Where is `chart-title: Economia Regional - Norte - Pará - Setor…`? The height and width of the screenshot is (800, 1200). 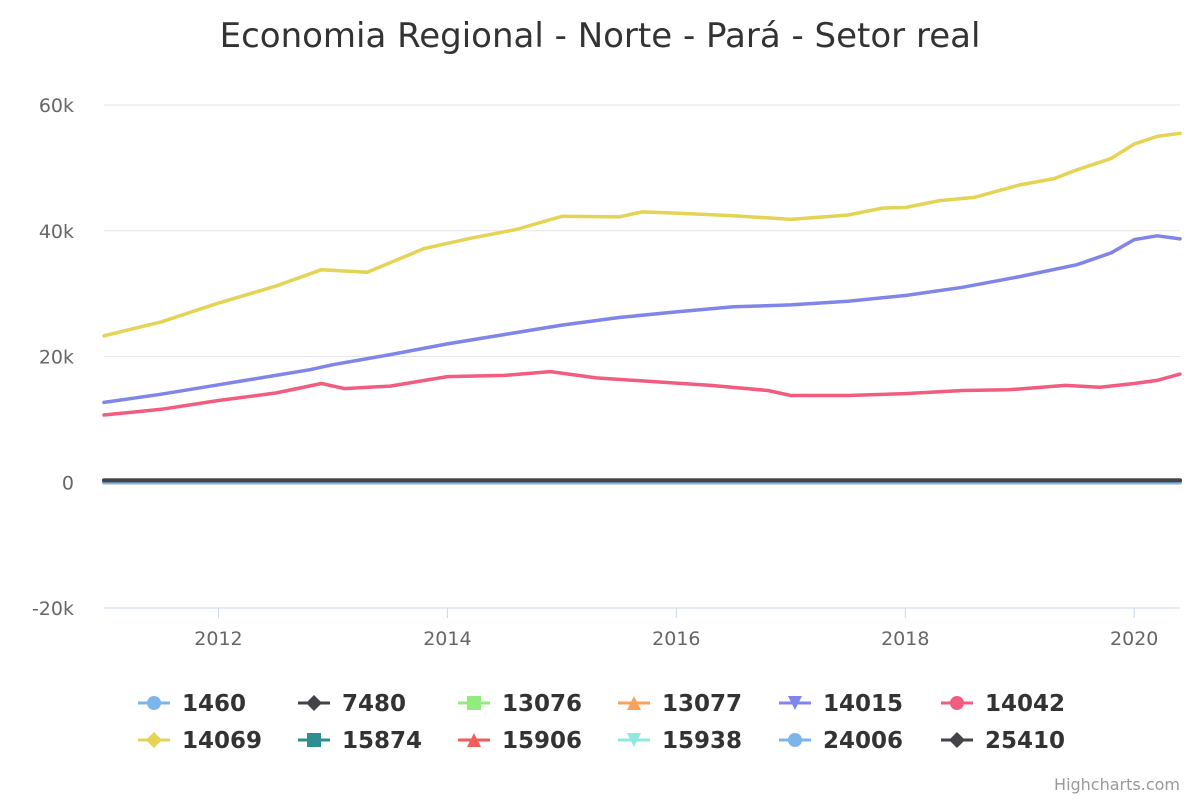 chart-title: Economia Regional - Norte - Pará - Setor… is located at coordinates (600, 36).